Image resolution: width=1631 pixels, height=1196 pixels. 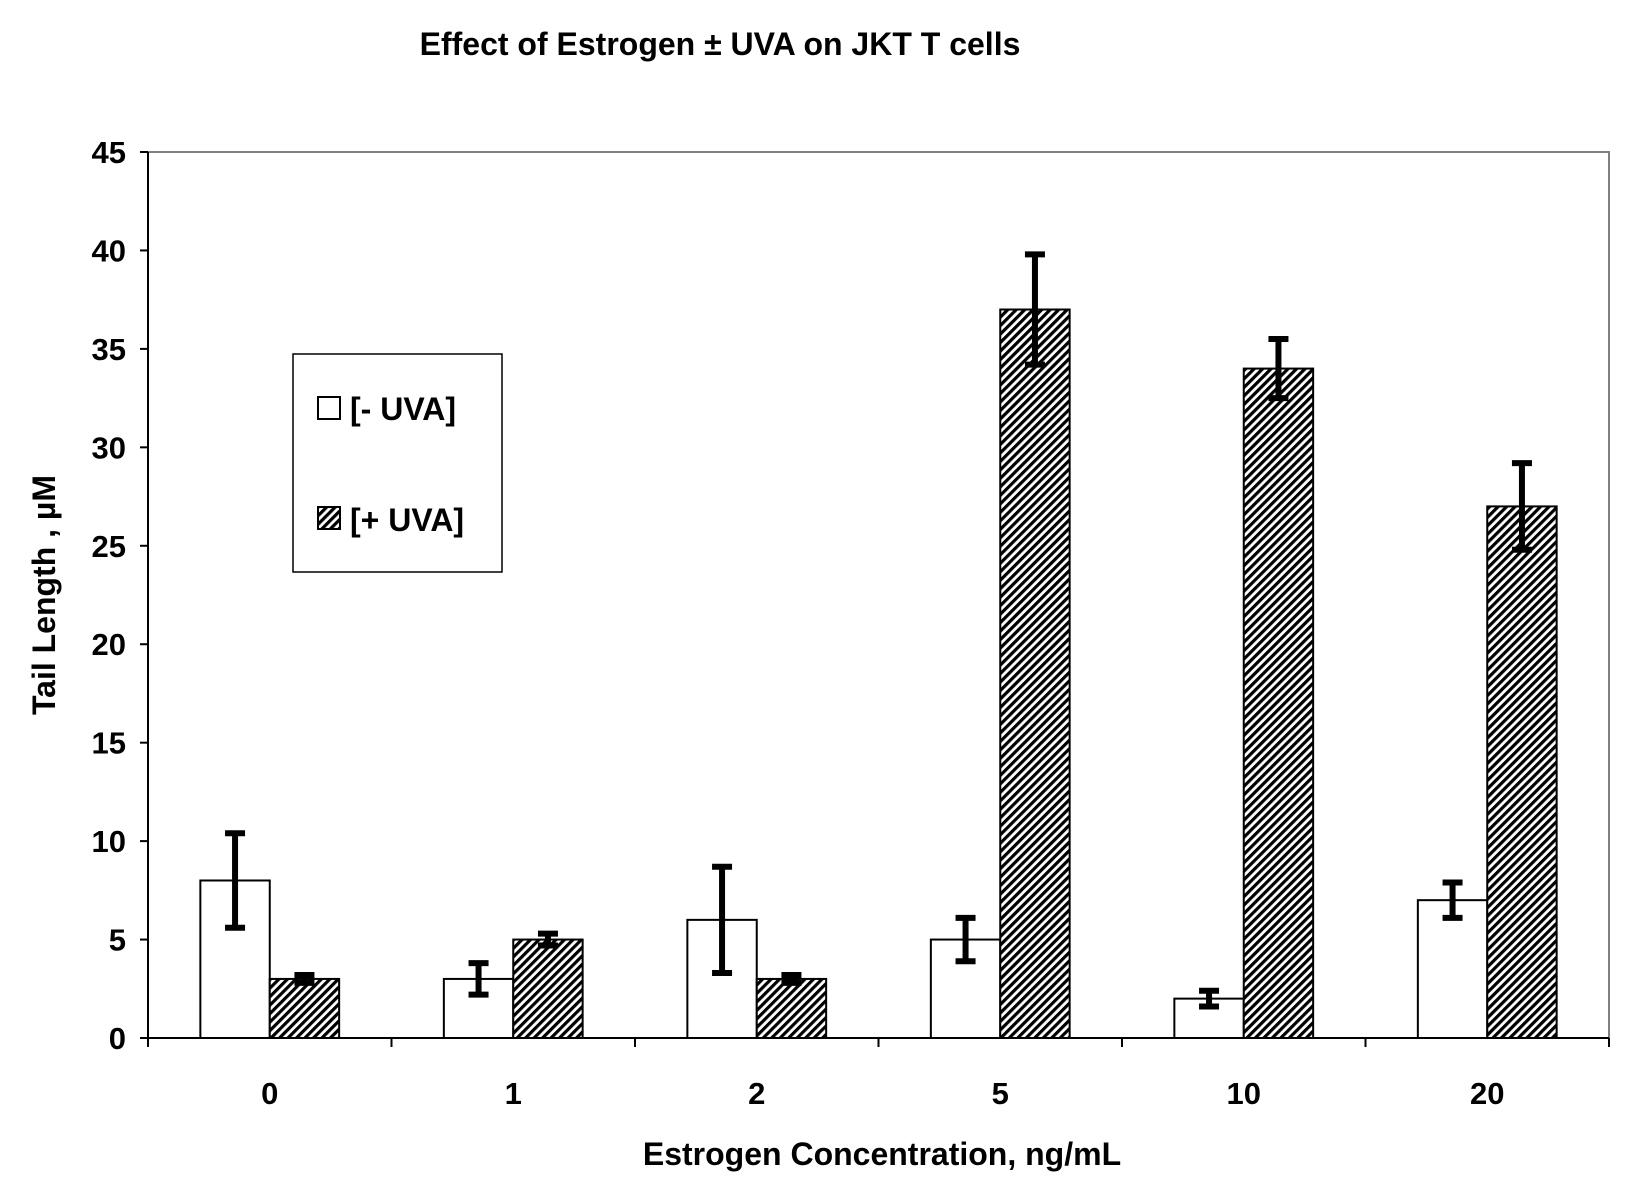 What do you see at coordinates (269, 1093) in the screenshot?
I see `x-tick-label: 0` at bounding box center [269, 1093].